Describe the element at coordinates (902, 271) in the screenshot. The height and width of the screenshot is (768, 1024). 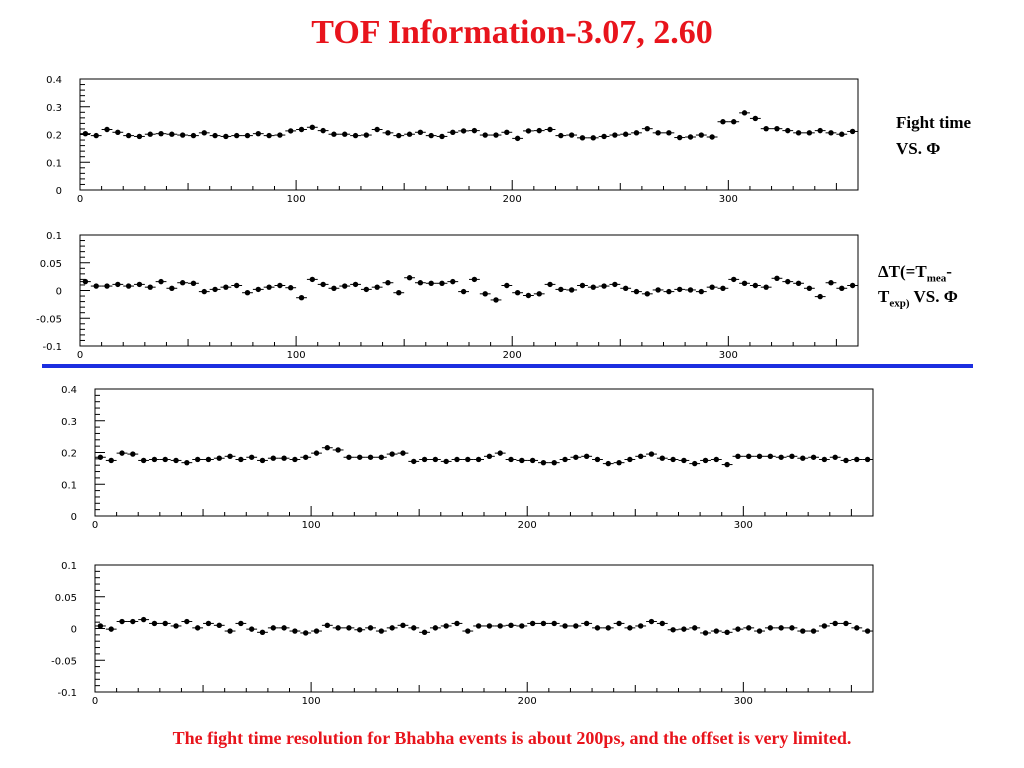
I see `delta-t-label-prefix: ΔT(=T` at that location.